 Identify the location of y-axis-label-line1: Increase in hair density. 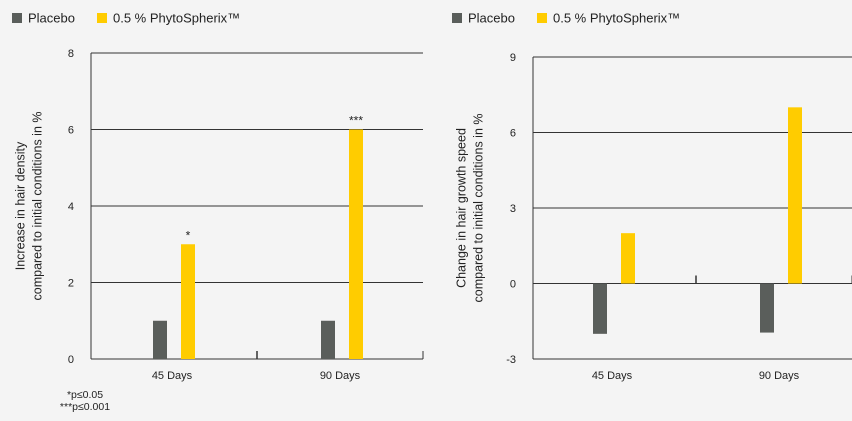
(20, 205).